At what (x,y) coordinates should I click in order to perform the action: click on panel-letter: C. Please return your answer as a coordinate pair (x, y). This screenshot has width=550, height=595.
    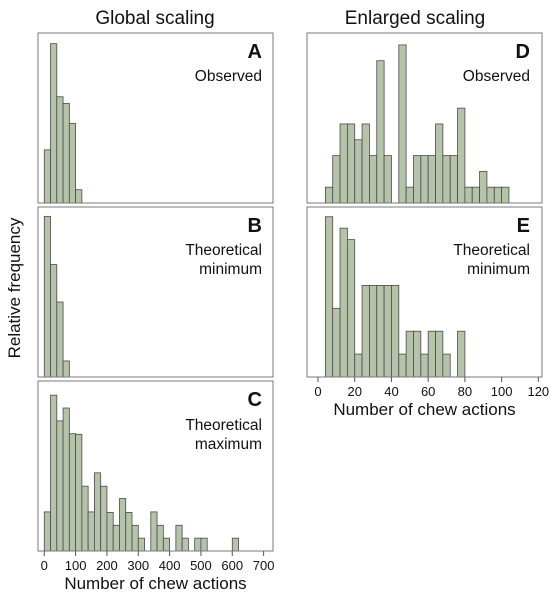
    Looking at the image, I should click on (255, 400).